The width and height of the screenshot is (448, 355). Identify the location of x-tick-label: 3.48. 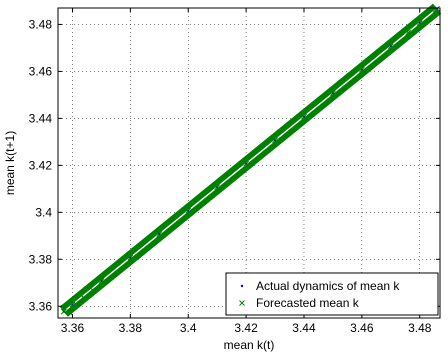
(420, 328).